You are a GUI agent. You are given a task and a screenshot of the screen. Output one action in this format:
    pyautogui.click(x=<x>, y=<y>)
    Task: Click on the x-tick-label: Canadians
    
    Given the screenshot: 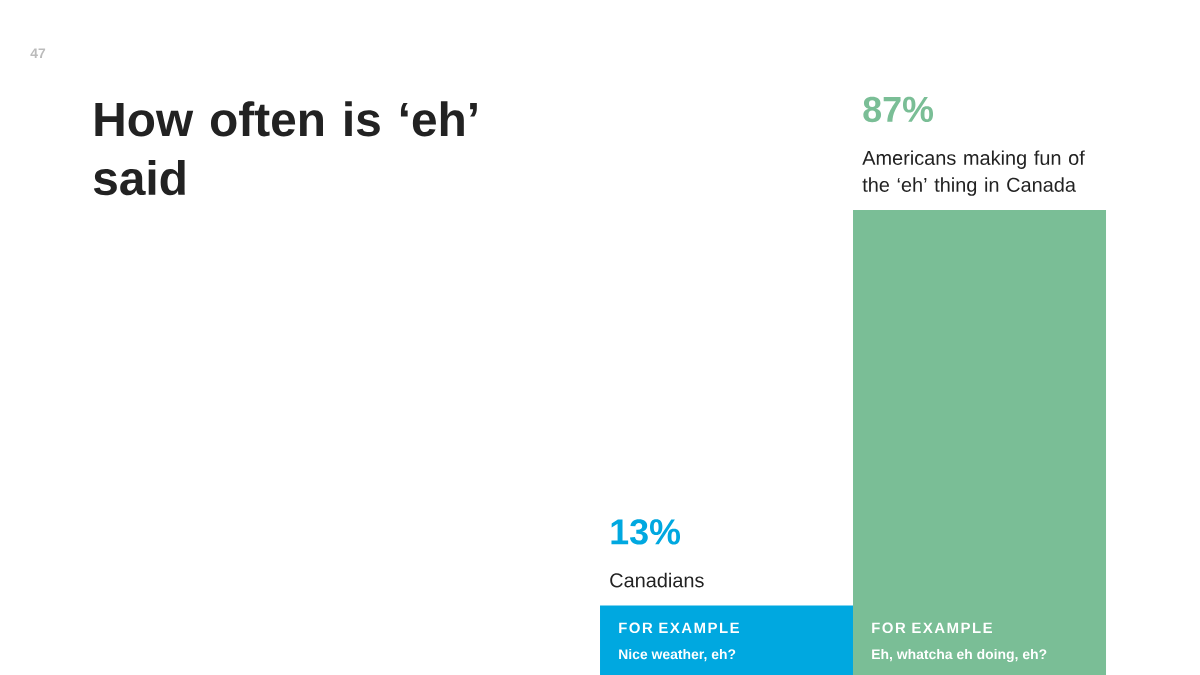 What is the action you would take?
    pyautogui.click(x=657, y=580)
    